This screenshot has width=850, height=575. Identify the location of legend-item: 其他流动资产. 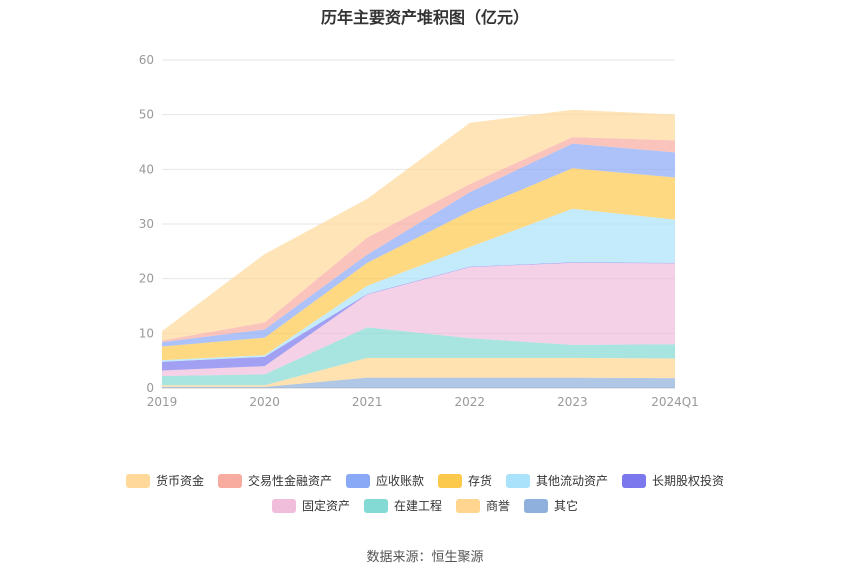
(557, 480).